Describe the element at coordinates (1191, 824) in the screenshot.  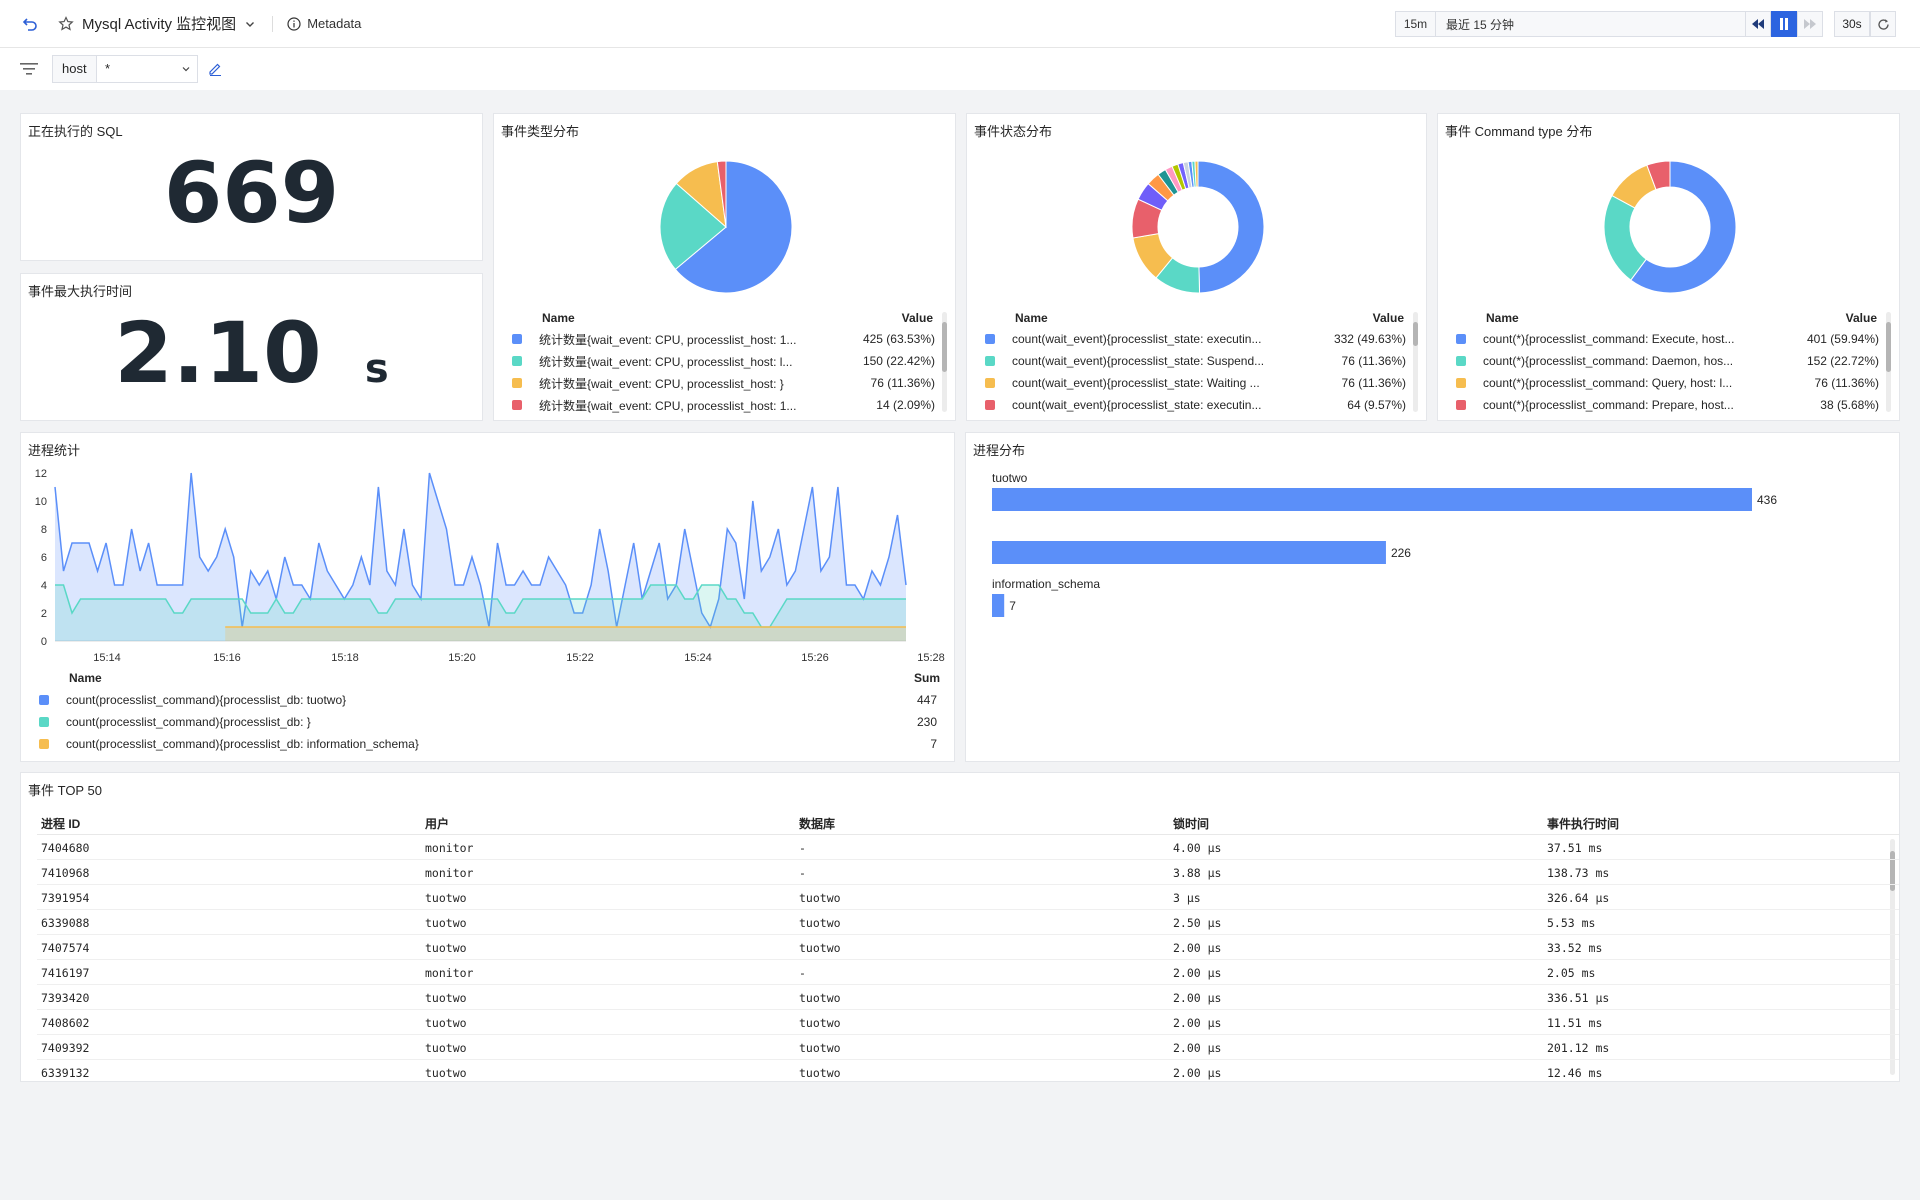
I see `column-header: 锁时间` at that location.